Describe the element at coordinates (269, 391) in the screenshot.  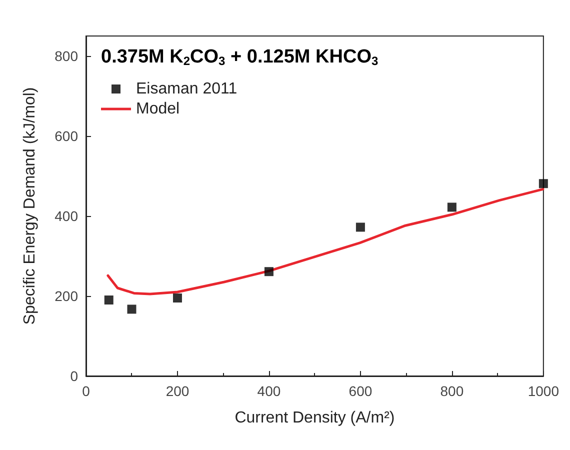
I see `x-tick-label: 400` at that location.